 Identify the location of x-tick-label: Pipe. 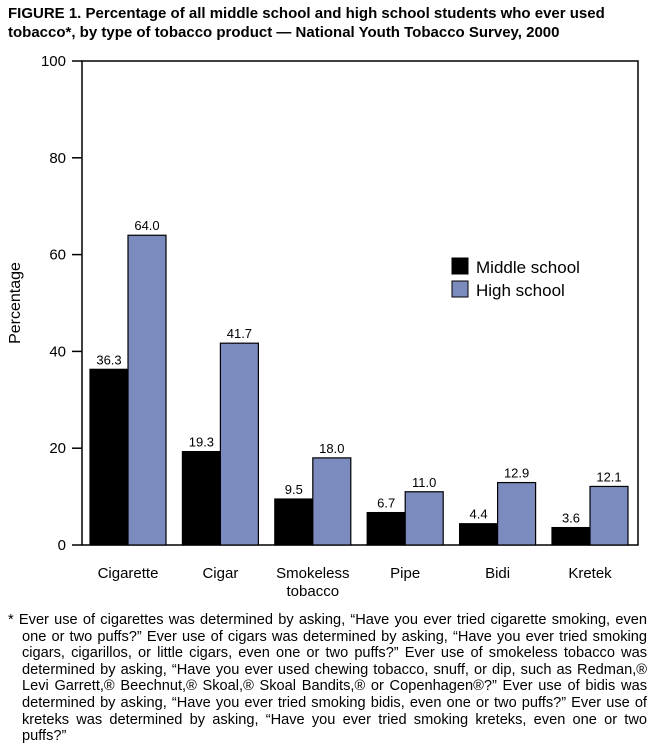
(405, 573).